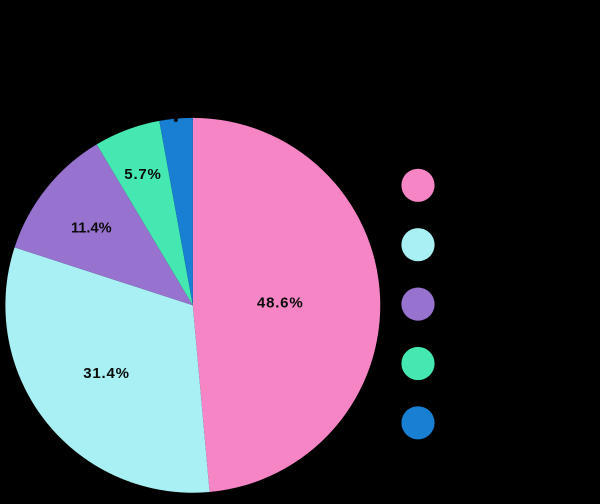  I want to click on svg-text: 48.6%, so click(280, 303).